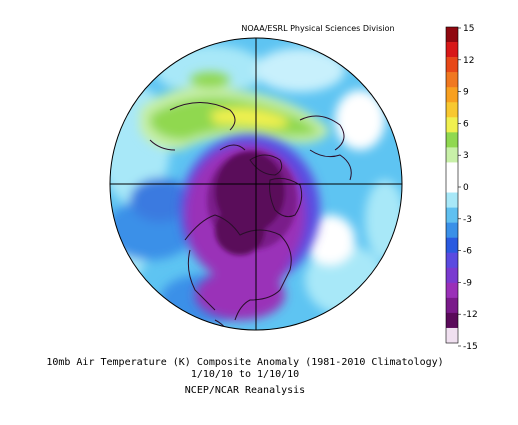 The height and width of the screenshot is (425, 518). I want to click on colorbar-tick-label: 9, so click(466, 93).